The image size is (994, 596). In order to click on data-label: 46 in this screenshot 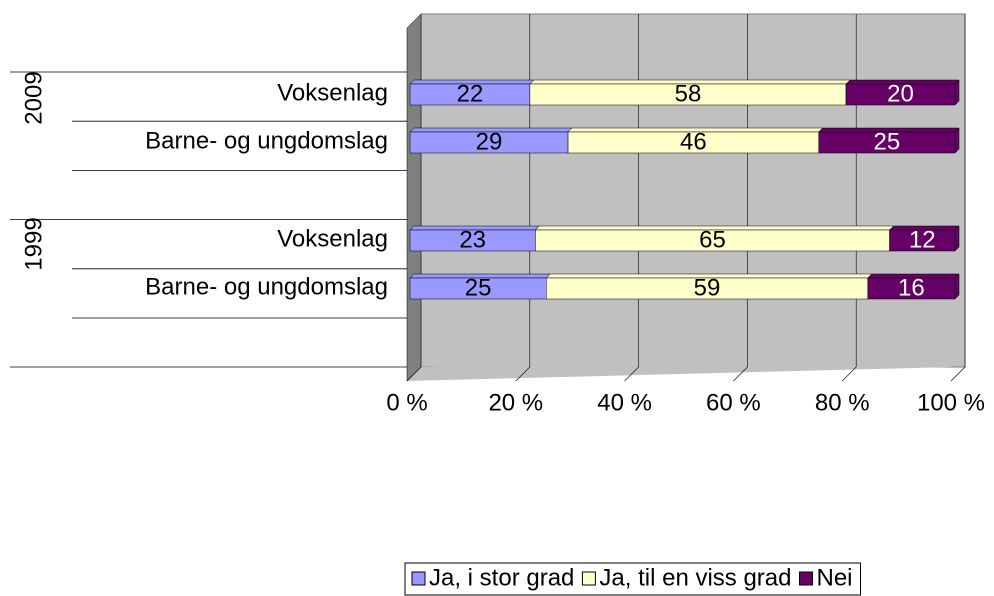, I will do `click(693, 141)`.